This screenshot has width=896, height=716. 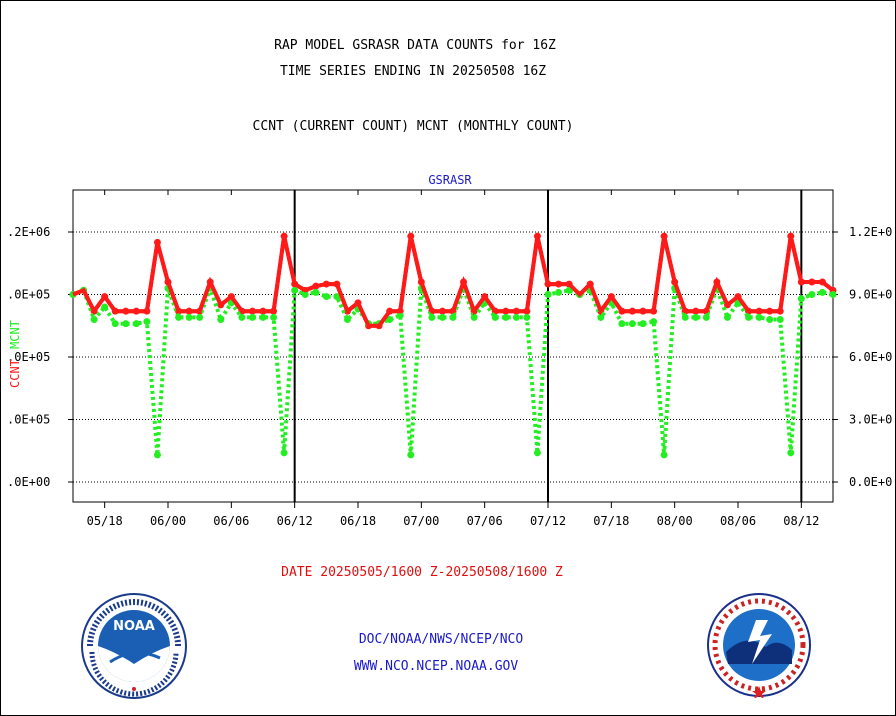 I want to click on x-tick-label: 06/00, so click(x=168, y=521).